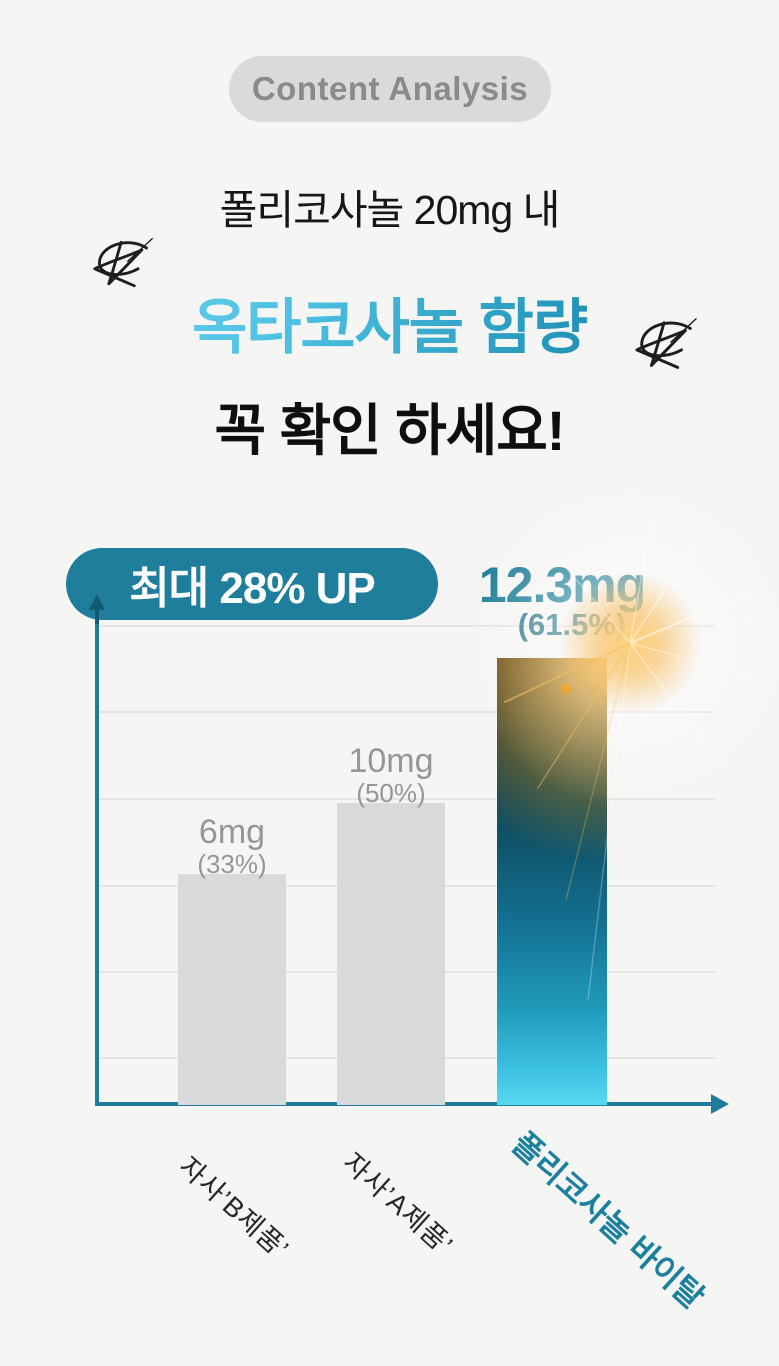  What do you see at coordinates (390, 430) in the screenshot?
I see `headline-line3: 꼭 확인 하세요!` at bounding box center [390, 430].